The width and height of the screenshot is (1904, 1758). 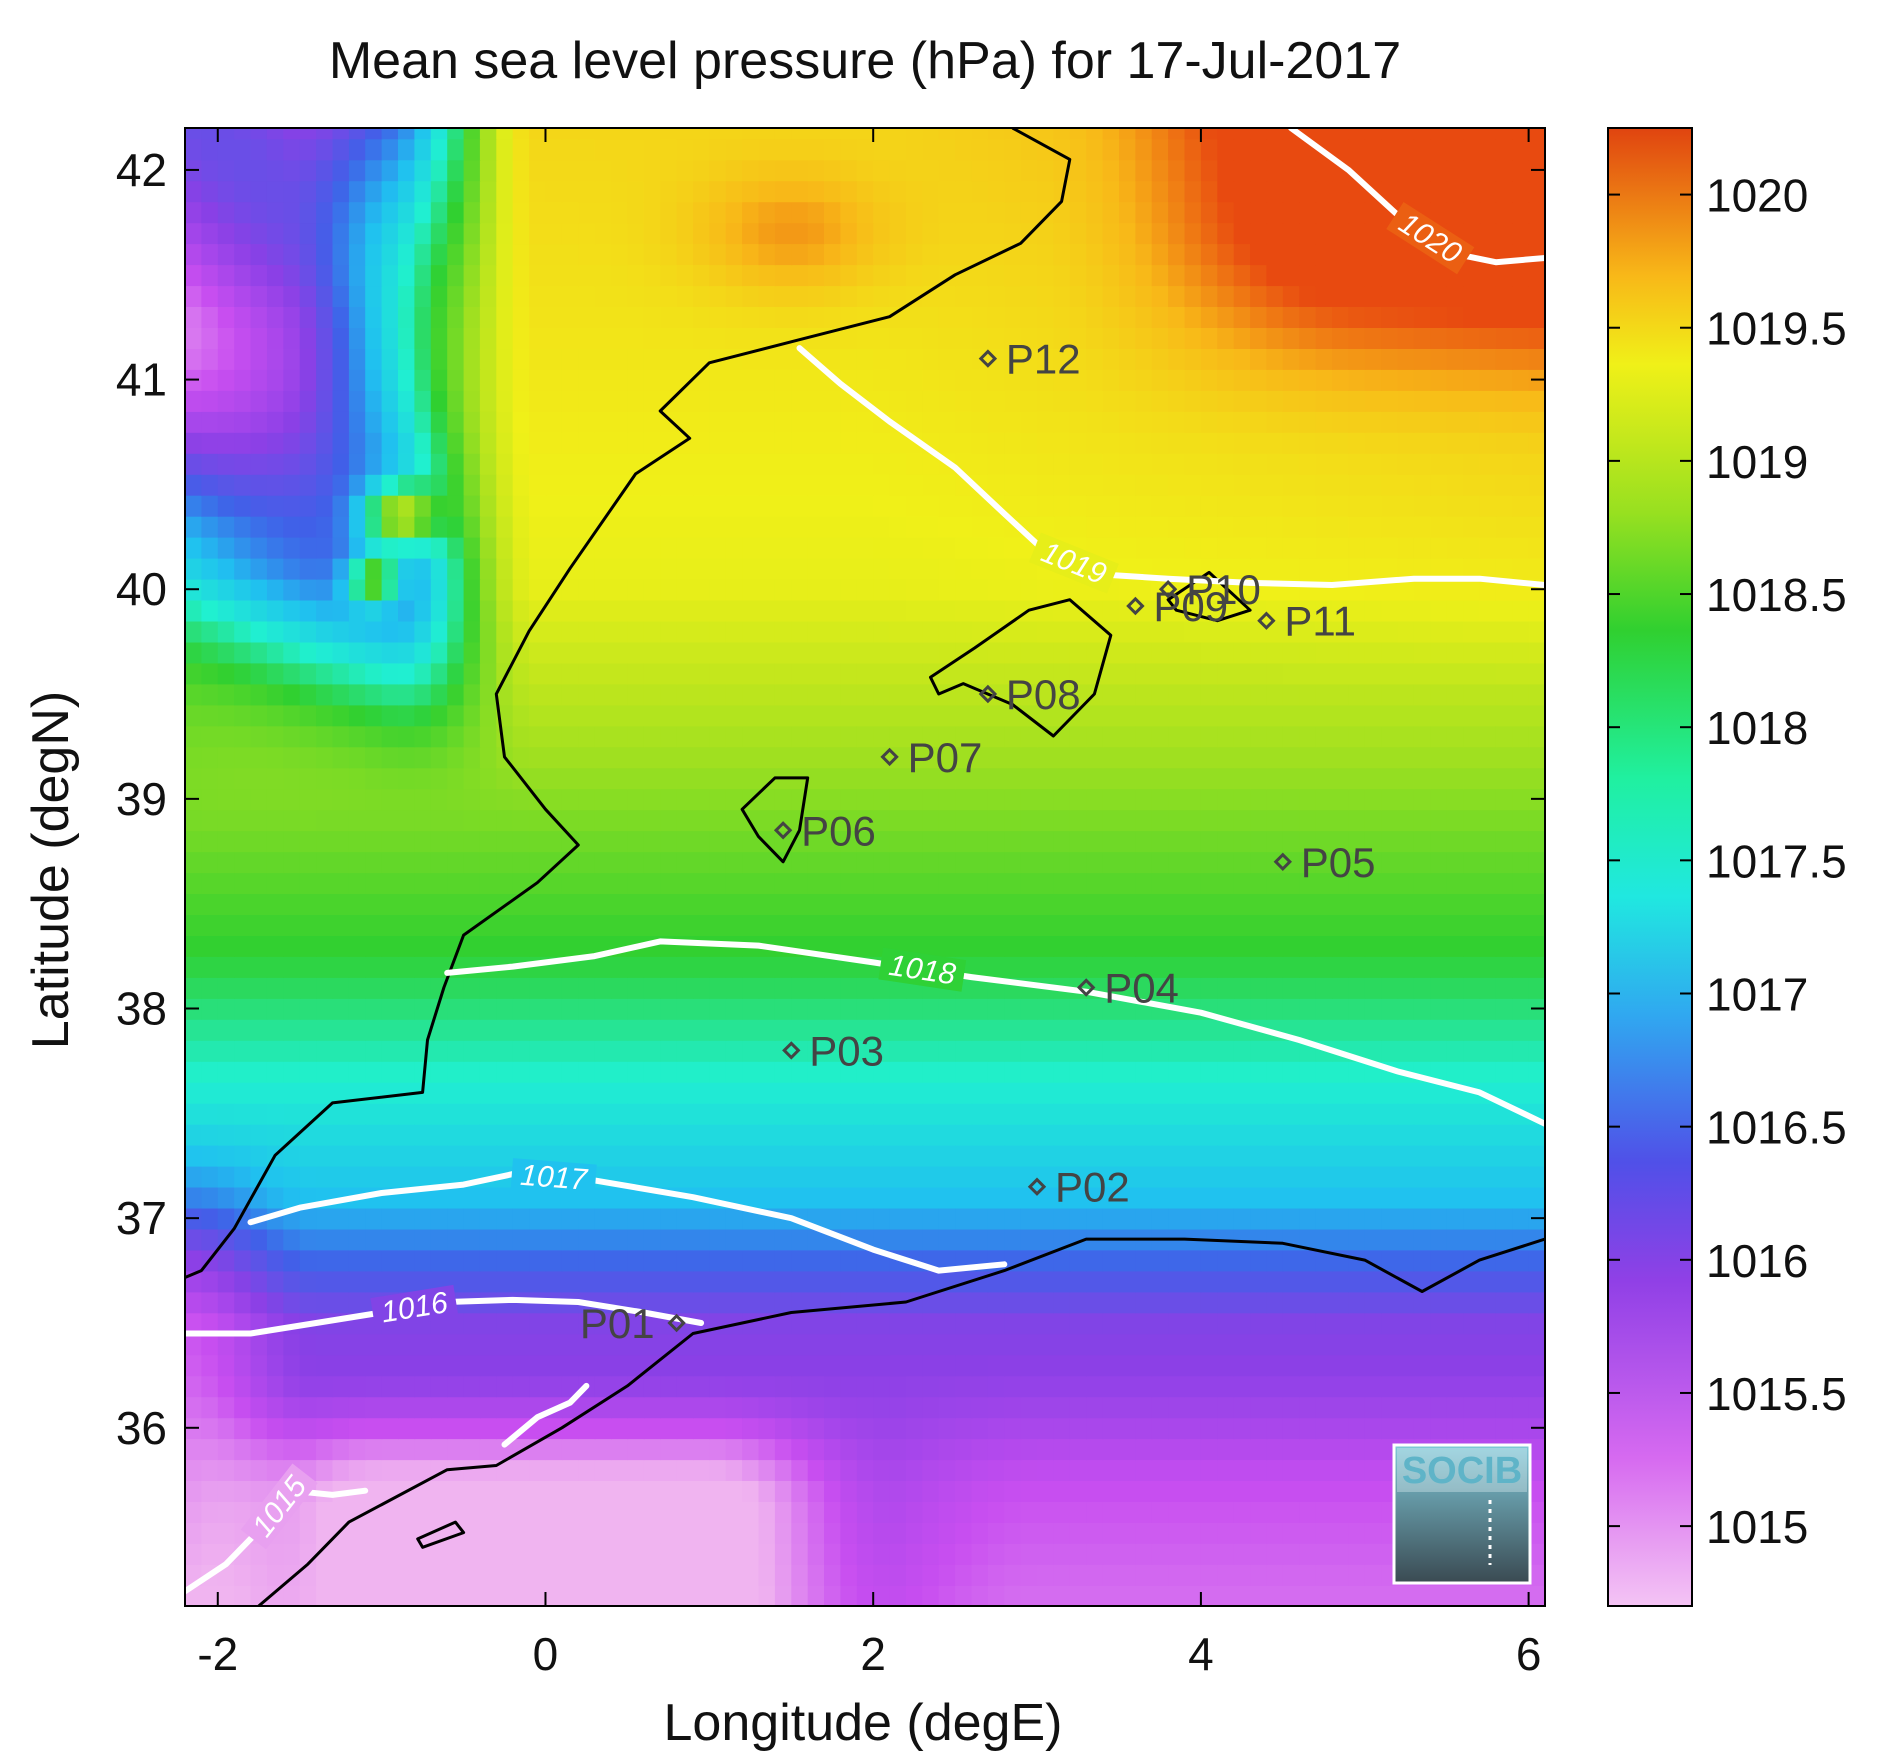 I want to click on station-label-p05: P05, so click(x=1338, y=862).